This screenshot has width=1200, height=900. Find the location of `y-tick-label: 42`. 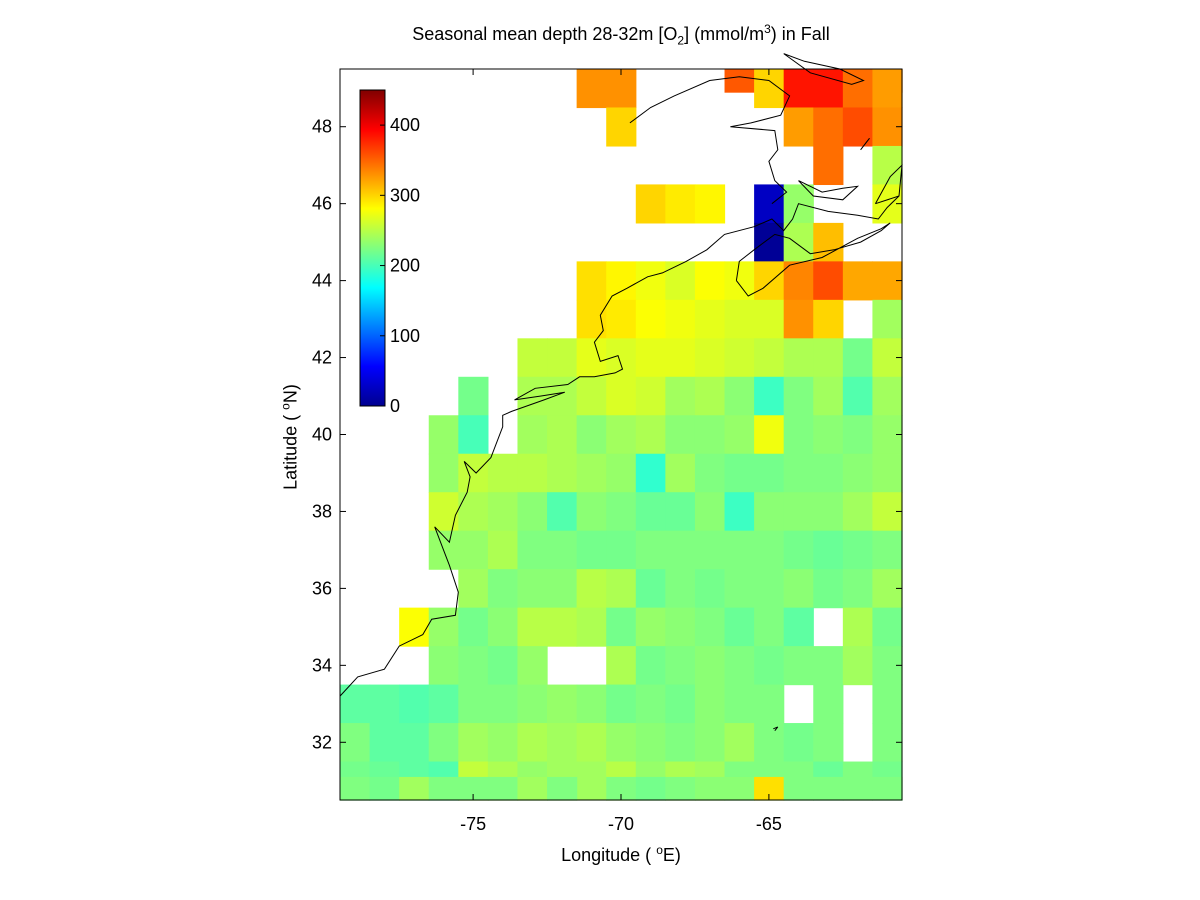

y-tick-label: 42 is located at coordinates (322, 358).